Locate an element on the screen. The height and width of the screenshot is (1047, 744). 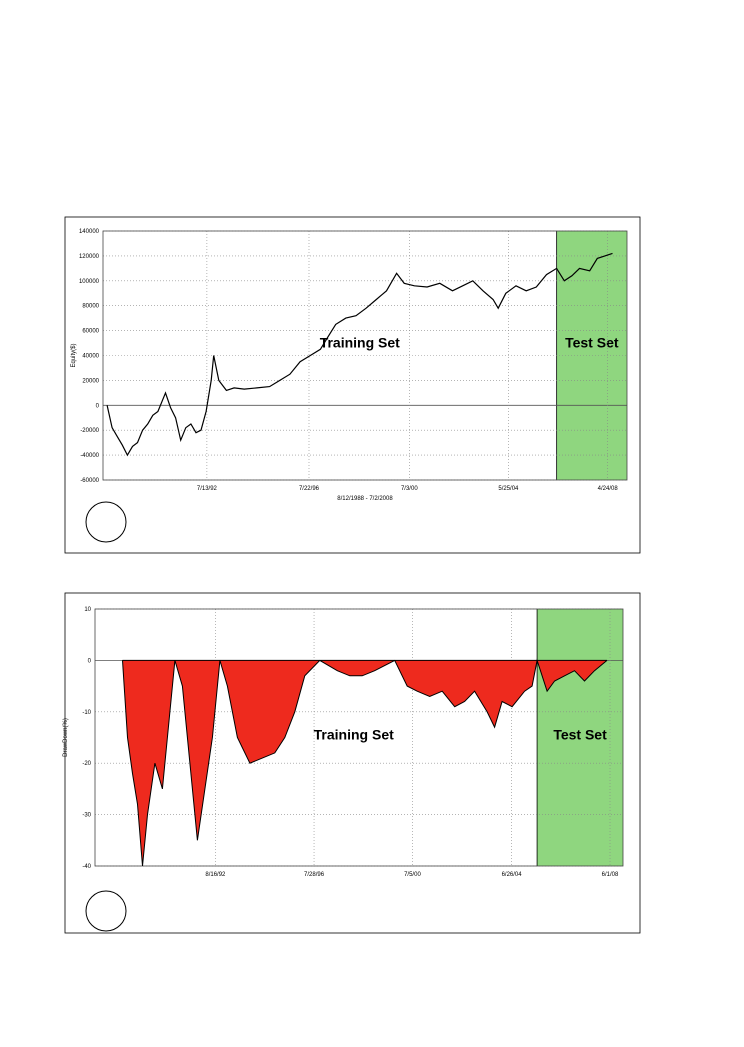
y-tick-label: 60000 is located at coordinates (90, 332).